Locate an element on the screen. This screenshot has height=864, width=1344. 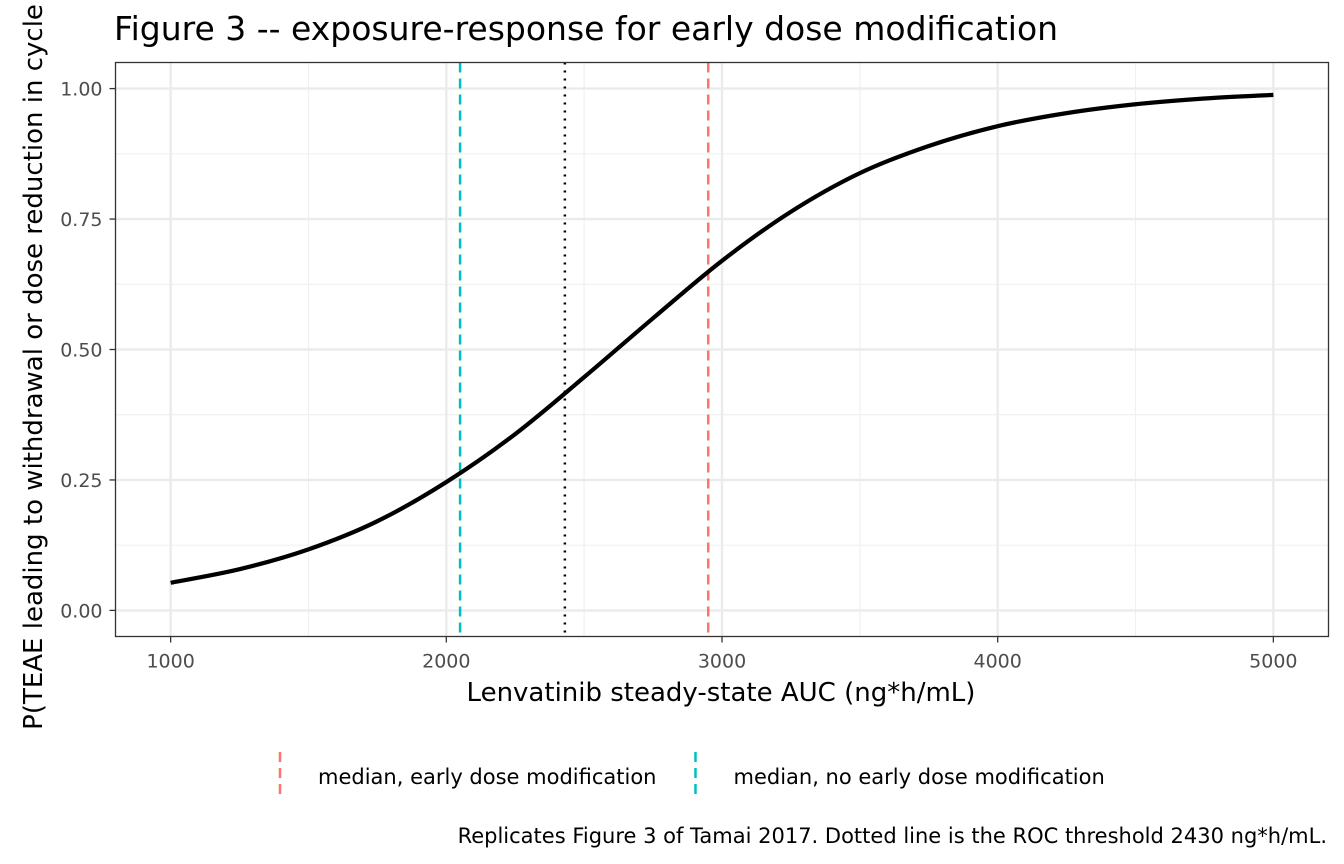
x-axis: 1000 2000 3000 4000 5000 is located at coordinates (722, 654).